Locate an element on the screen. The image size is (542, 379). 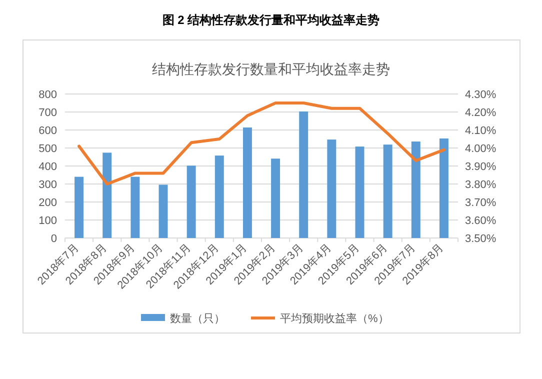
y2-tick-label: 4.20% is located at coordinates (480, 113).